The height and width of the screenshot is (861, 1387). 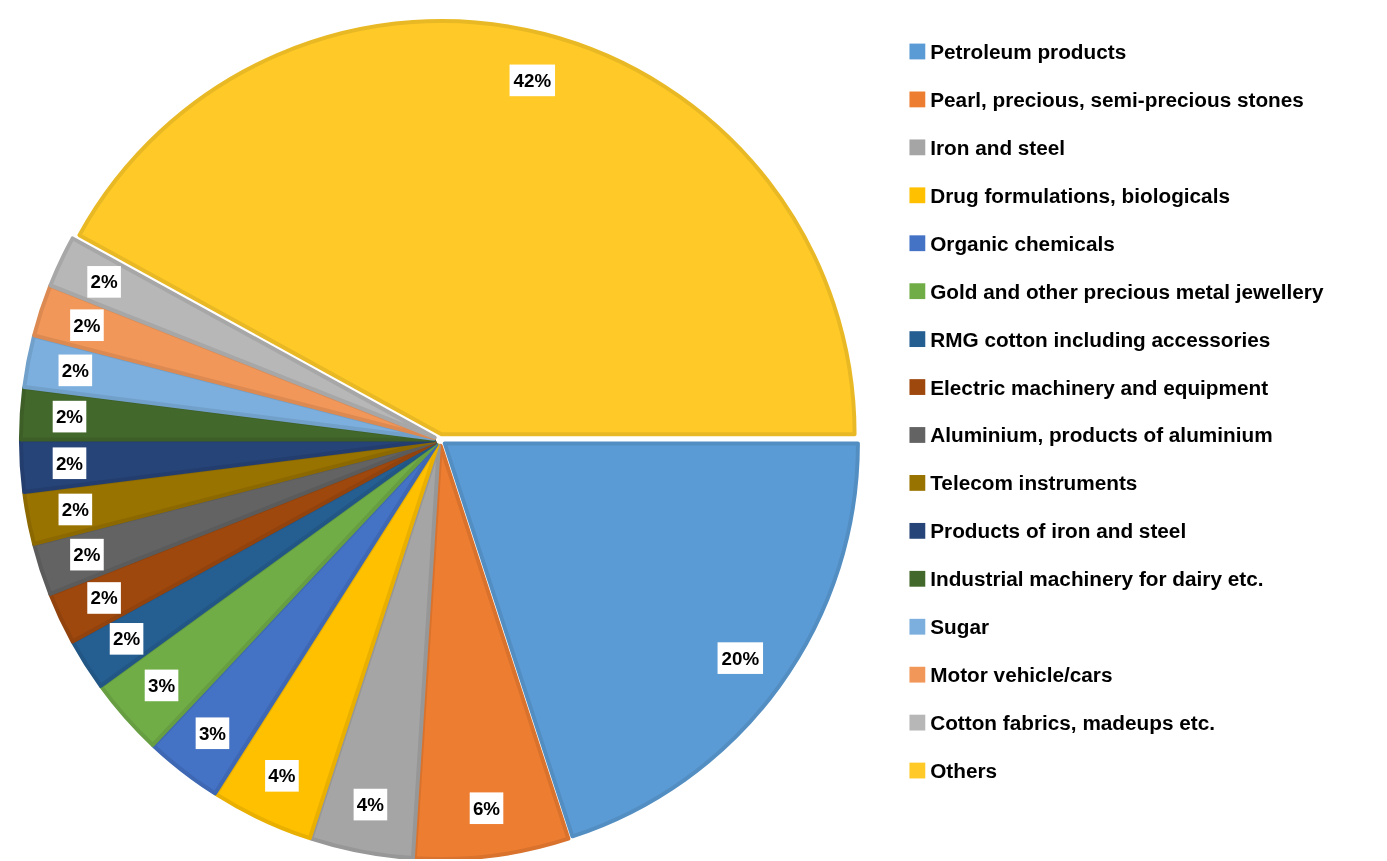 What do you see at coordinates (1117, 99) in the screenshot?
I see `legend-label: Pearl, precious, semi-precious stones` at bounding box center [1117, 99].